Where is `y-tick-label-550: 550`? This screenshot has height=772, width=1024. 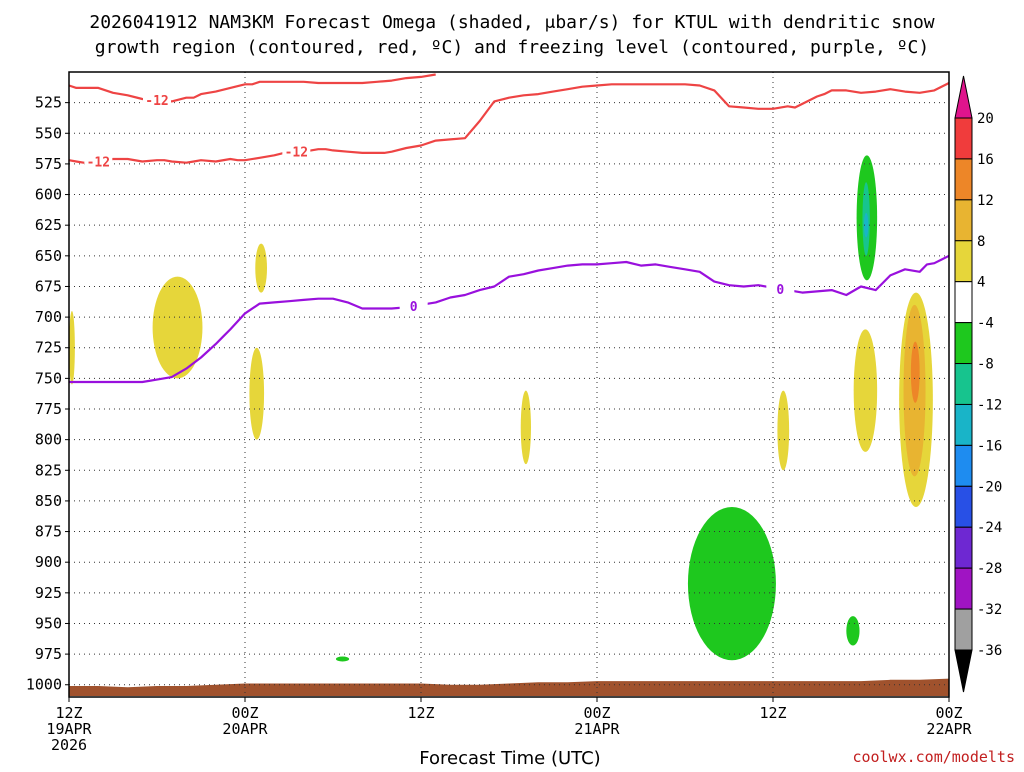
y-tick-label-550: 550 is located at coordinates (48, 133).